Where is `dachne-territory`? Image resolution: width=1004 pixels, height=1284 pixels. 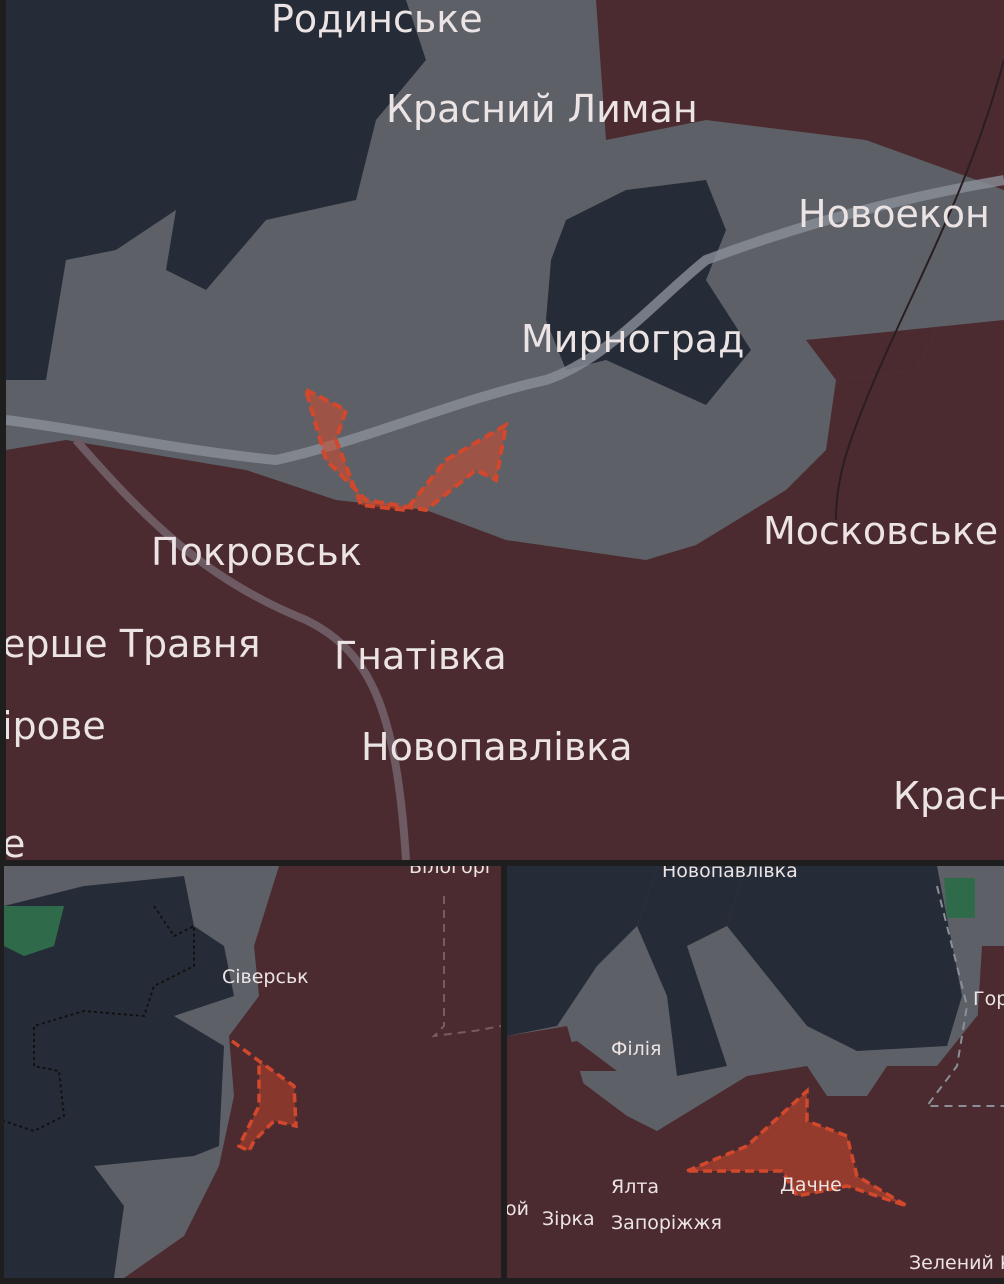
dachne-territory is located at coordinates (755, 1037).